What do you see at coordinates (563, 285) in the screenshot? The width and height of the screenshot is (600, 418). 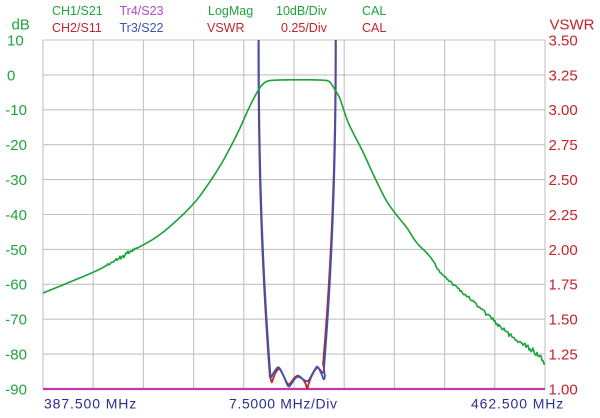 I see `svg-text: 1.75` at bounding box center [563, 285].